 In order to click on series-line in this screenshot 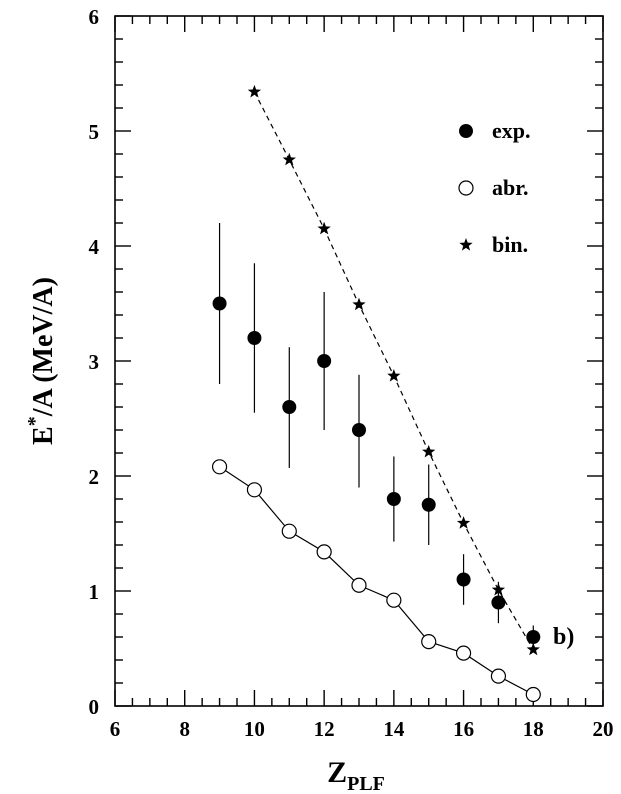, I will do `click(376, 581)`.